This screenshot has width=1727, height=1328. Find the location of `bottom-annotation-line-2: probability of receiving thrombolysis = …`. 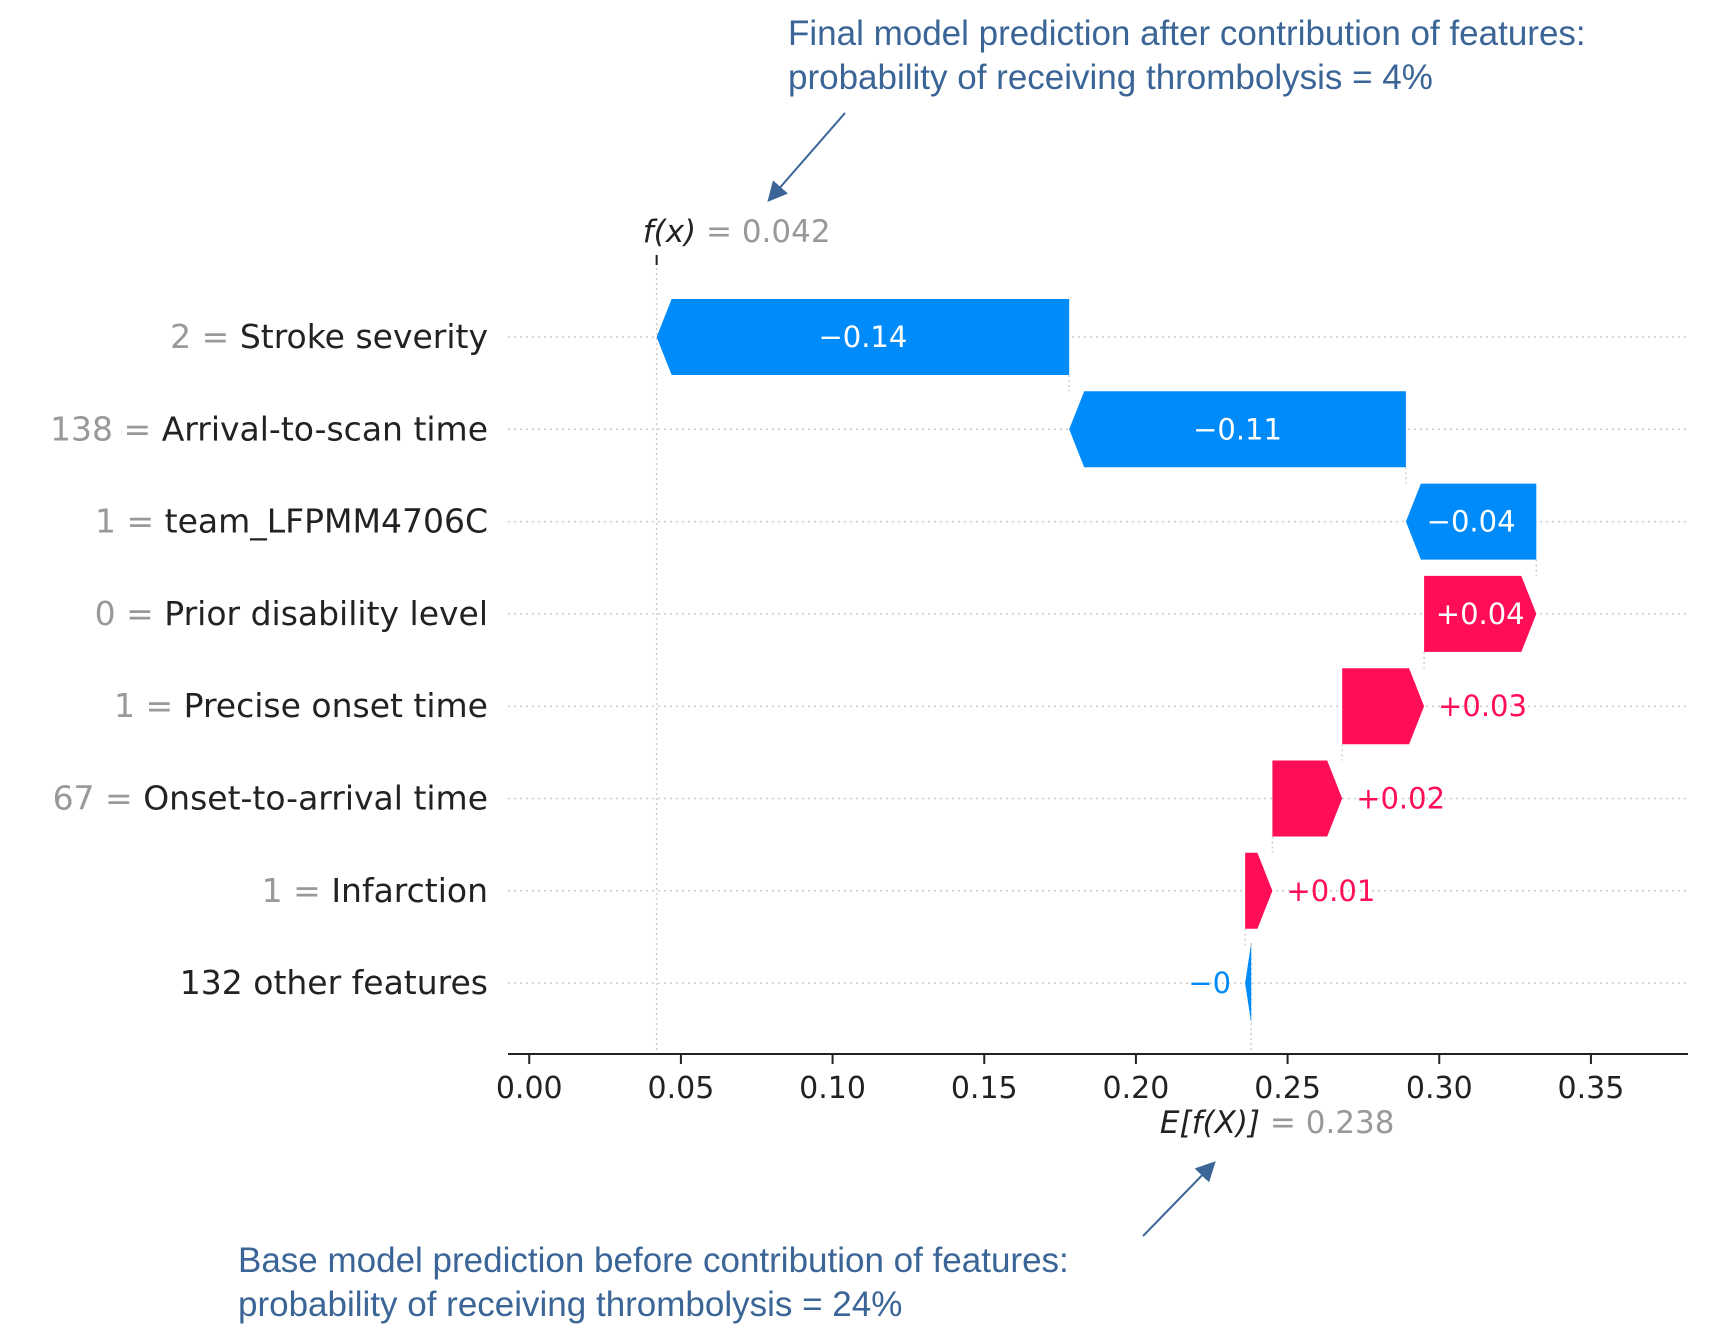

bottom-annotation-line-2: probability of receiving thrombolysis = … is located at coordinates (570, 1304).